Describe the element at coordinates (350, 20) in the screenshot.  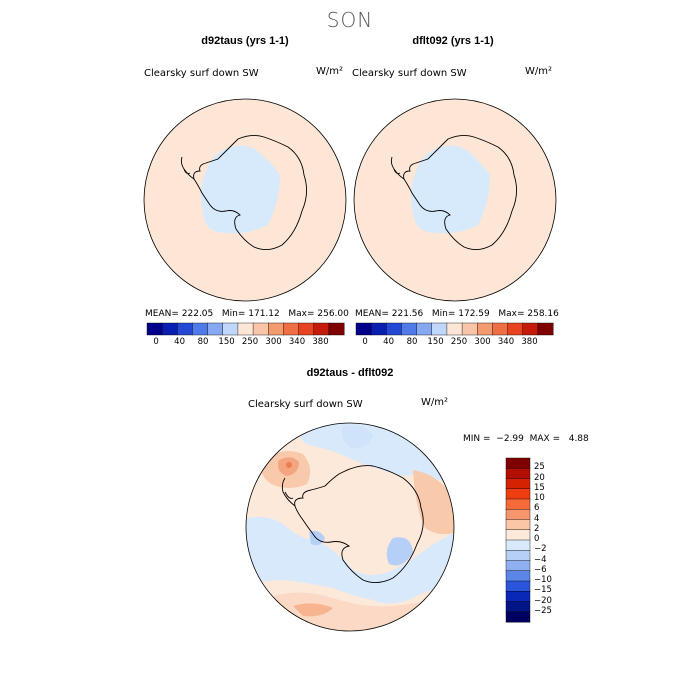
I see `figure-season-title: SON` at that location.